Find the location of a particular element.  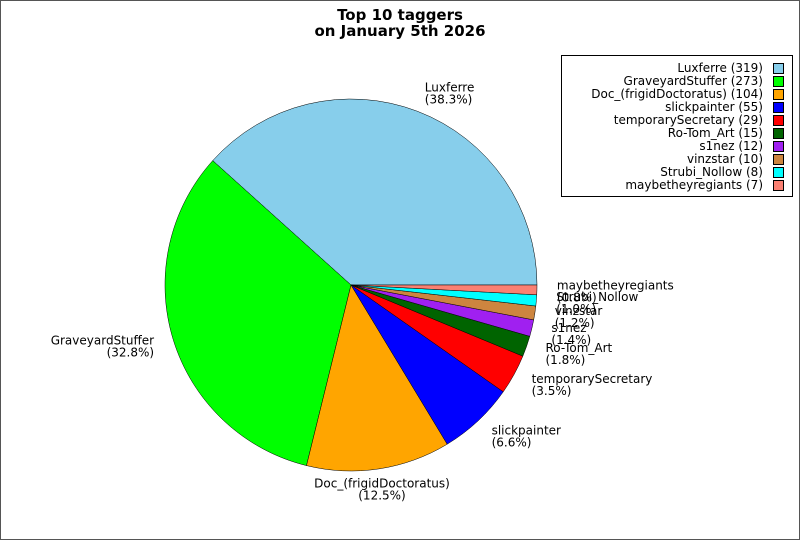

legend-item-s1nez: s1nez (12) is located at coordinates (741, 146).